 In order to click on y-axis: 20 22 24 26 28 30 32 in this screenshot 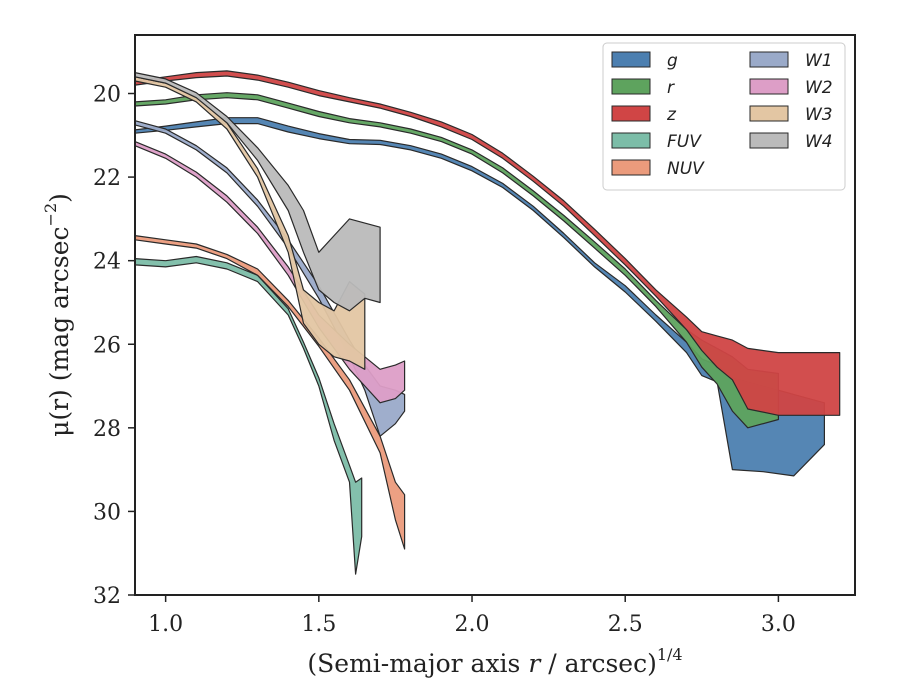, I will do `click(114, 346)`.